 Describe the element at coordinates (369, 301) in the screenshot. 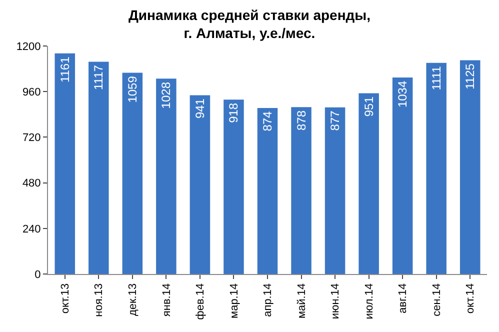

I see `x-tick-label: июл.14` at that location.